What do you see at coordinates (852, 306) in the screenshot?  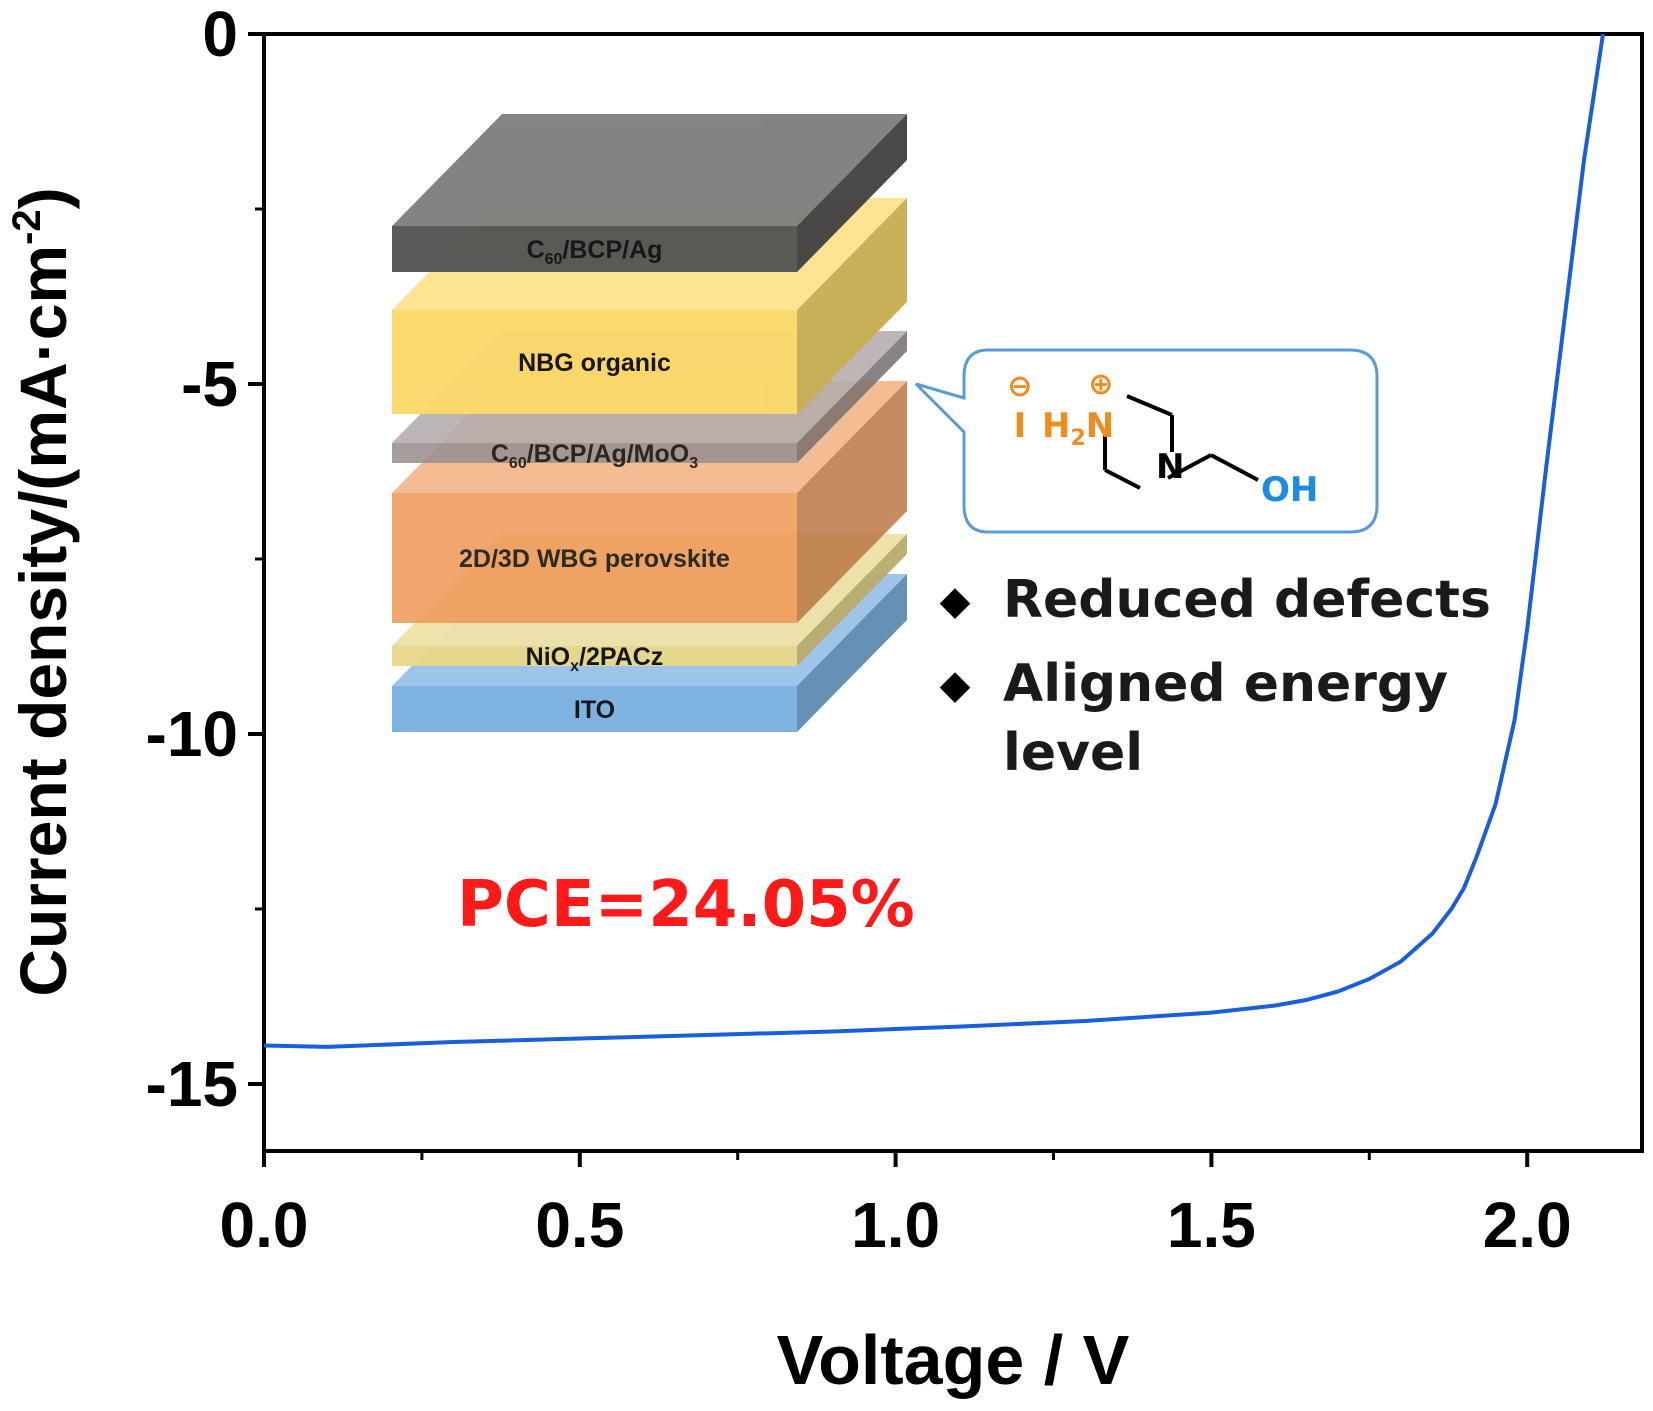 I see `layer-nbg-organic-side-face` at bounding box center [852, 306].